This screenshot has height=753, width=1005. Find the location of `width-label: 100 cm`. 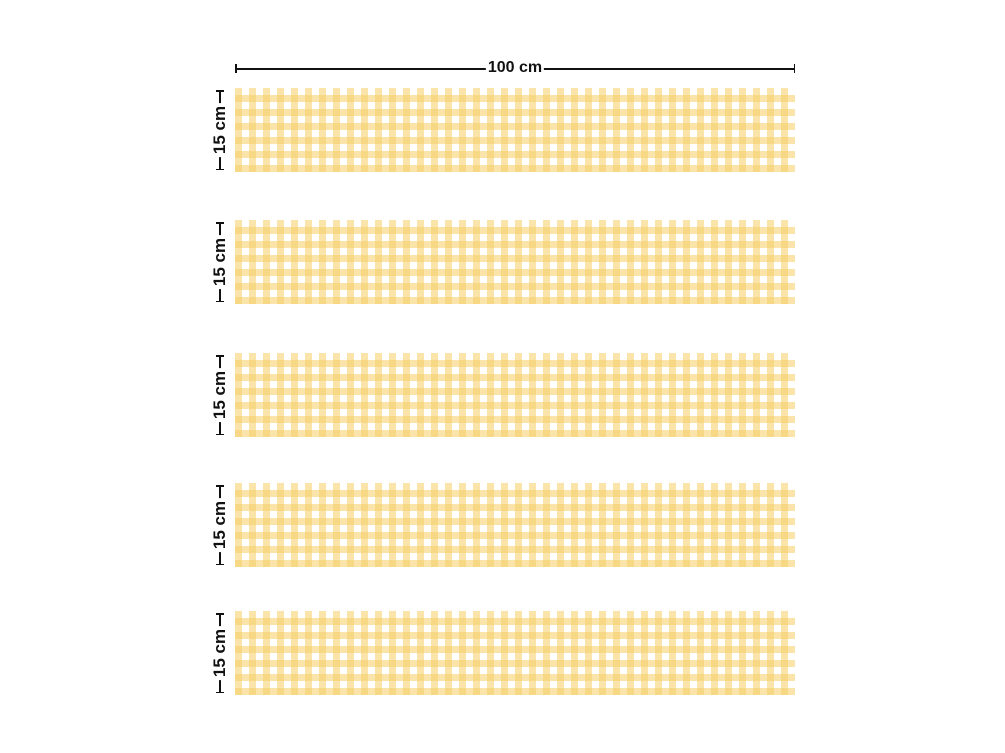

width-label: 100 cm is located at coordinates (515, 68).